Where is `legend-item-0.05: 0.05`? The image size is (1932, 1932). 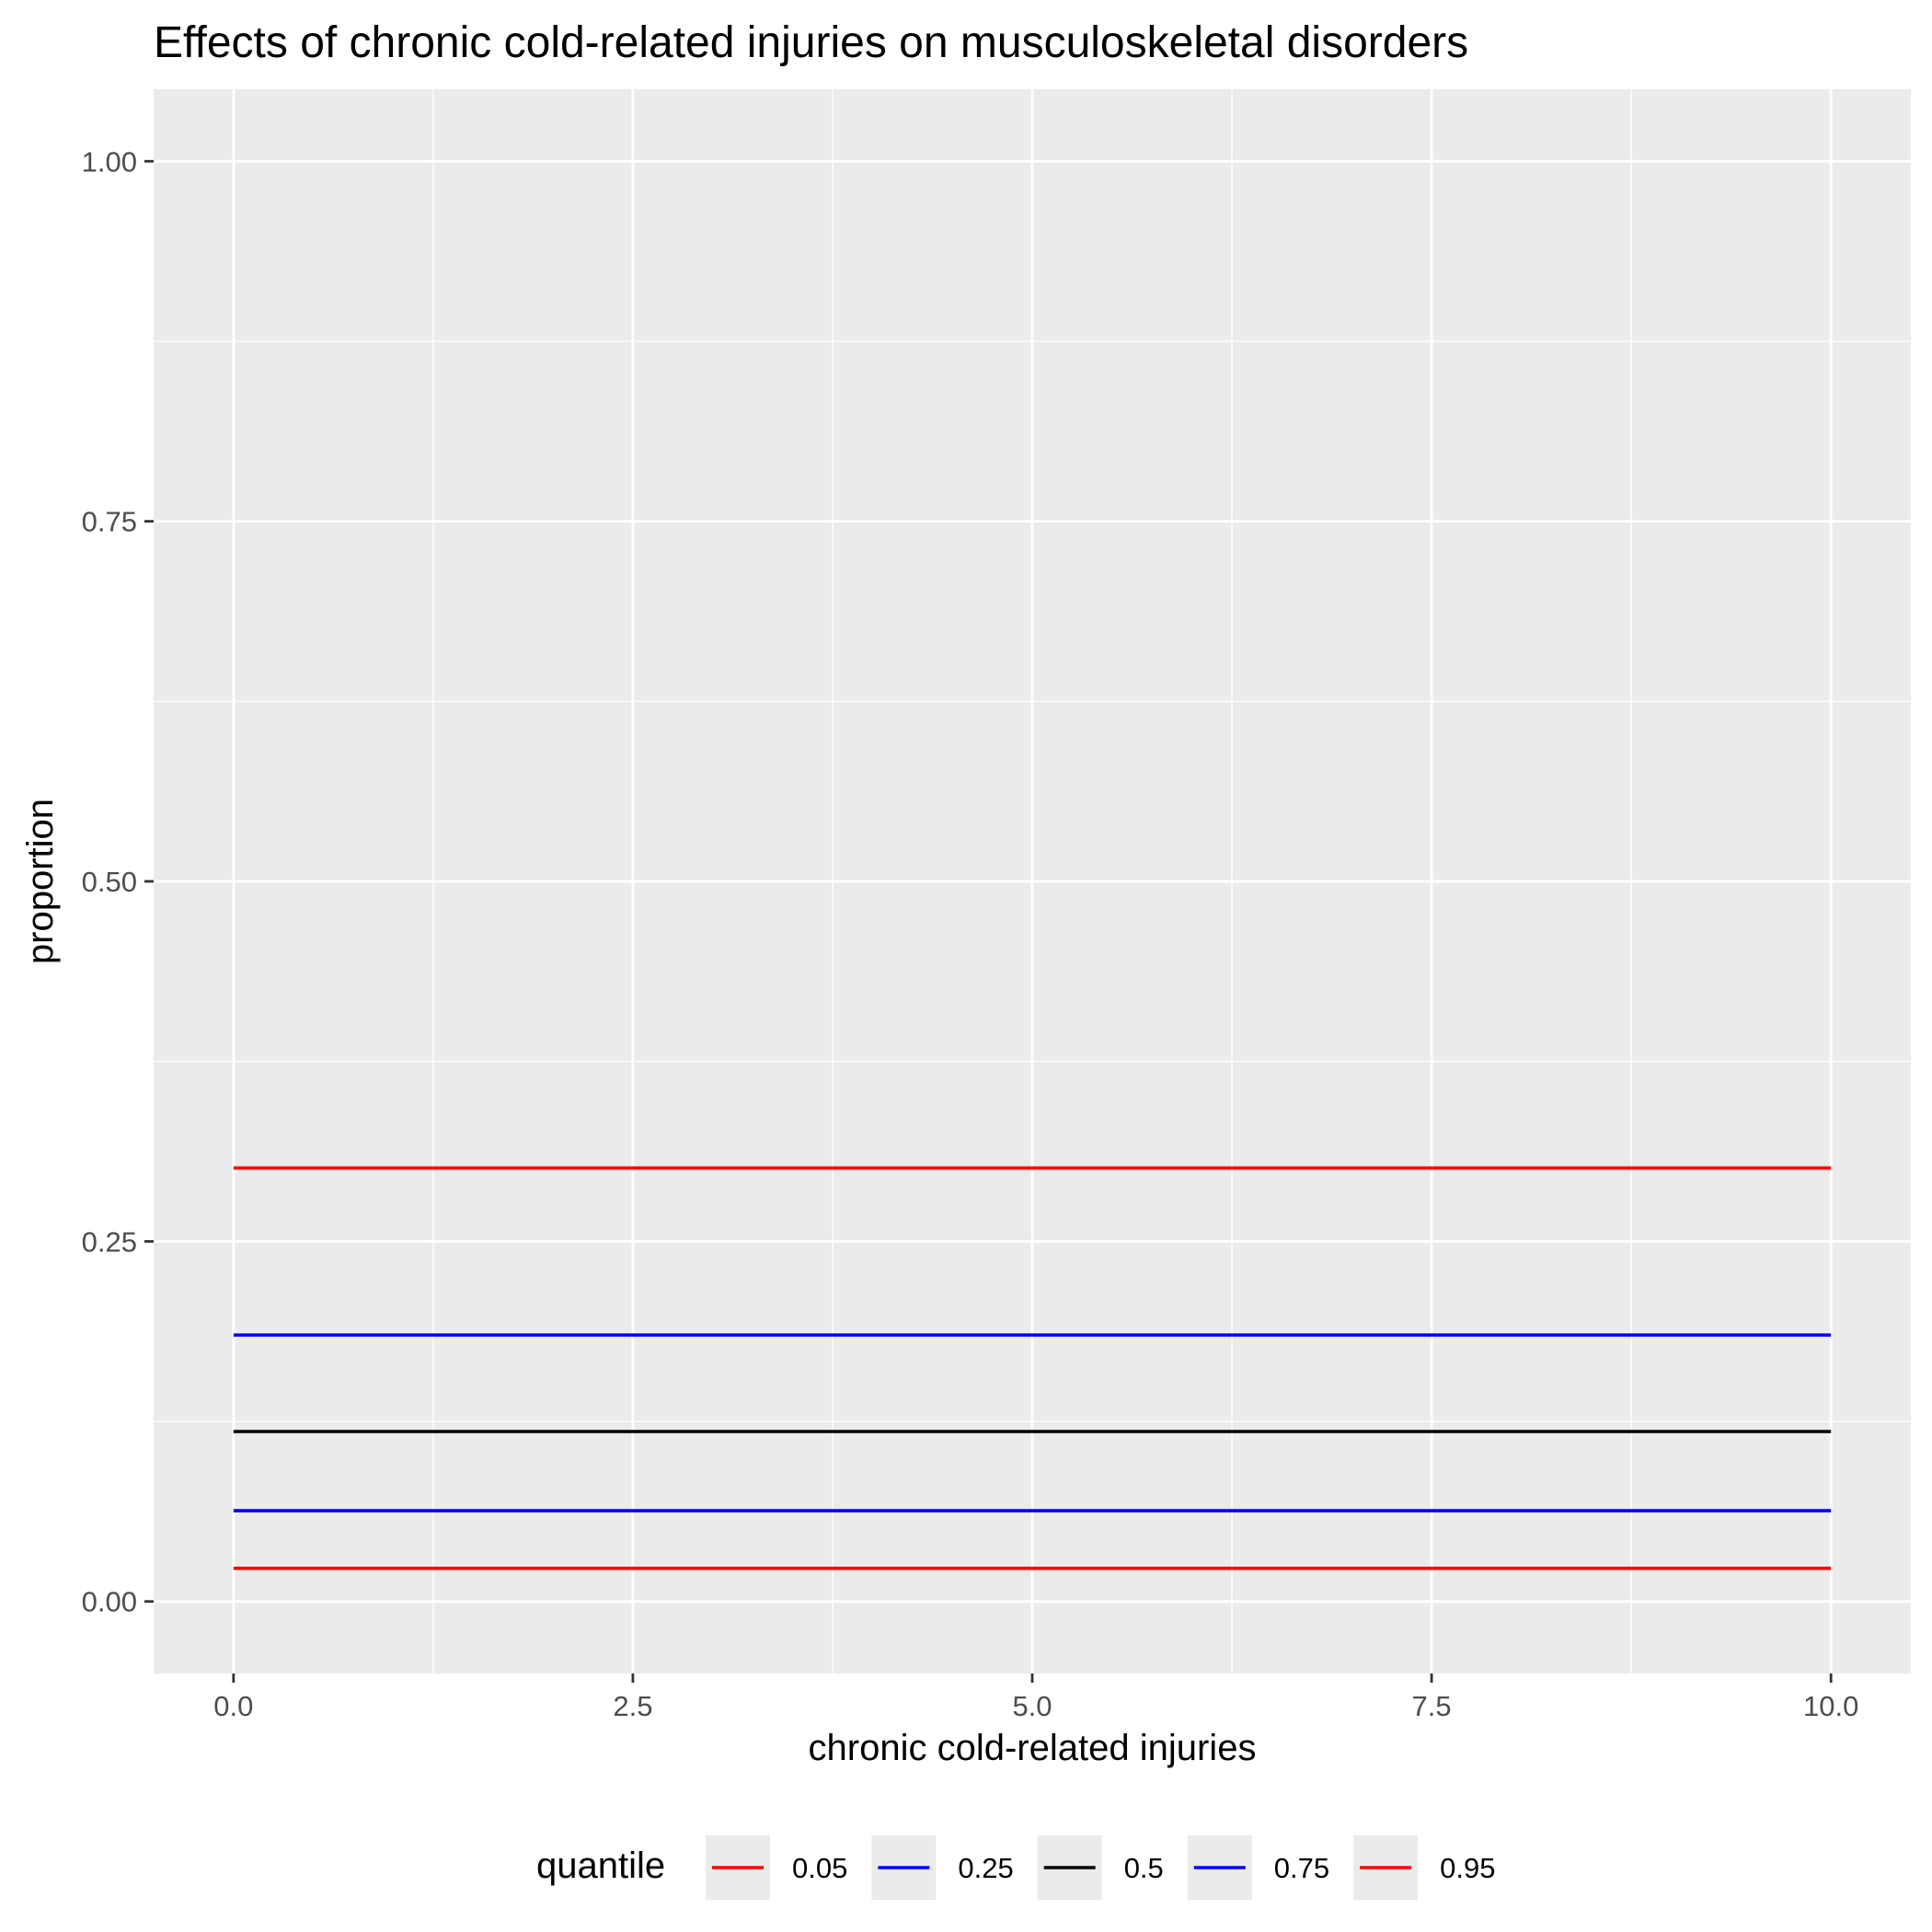 legend-item-0.05: 0.05 is located at coordinates (776, 1867).